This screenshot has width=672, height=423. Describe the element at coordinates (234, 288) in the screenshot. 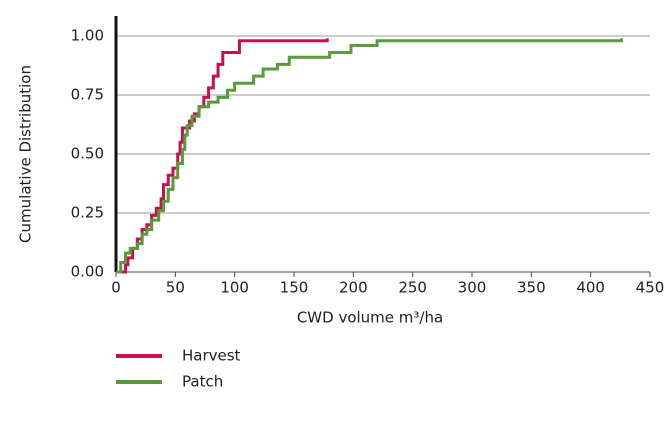

I see `x-tick-label: 100` at that location.